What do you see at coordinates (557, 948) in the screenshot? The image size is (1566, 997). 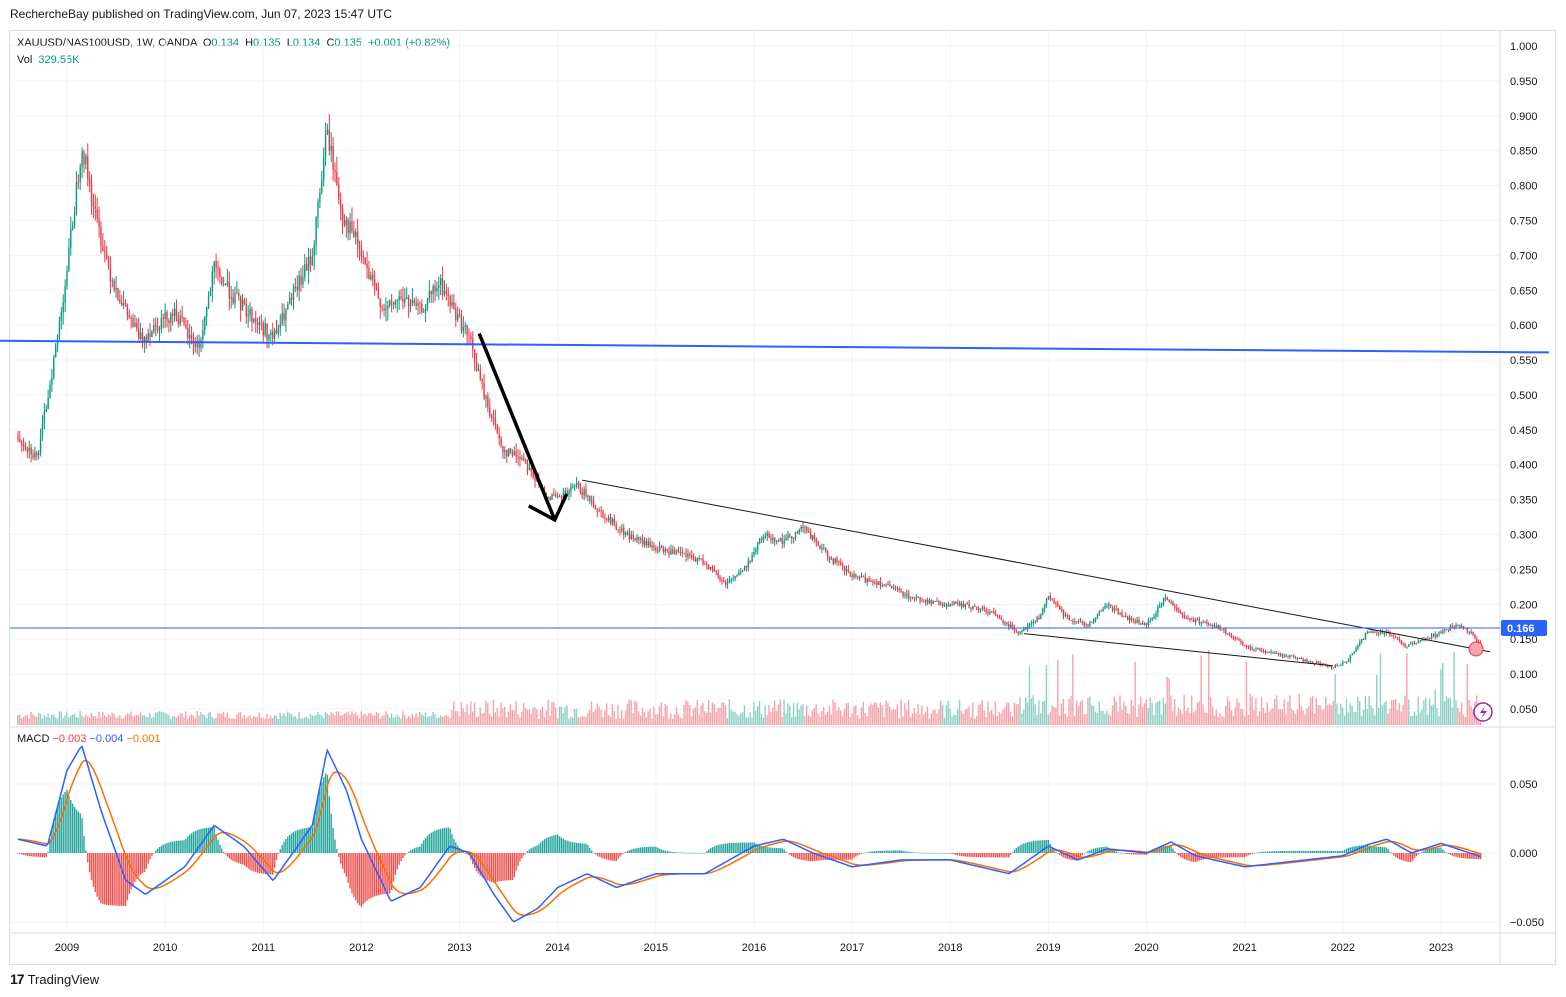 I see `time-tick-label: 2014` at bounding box center [557, 948].